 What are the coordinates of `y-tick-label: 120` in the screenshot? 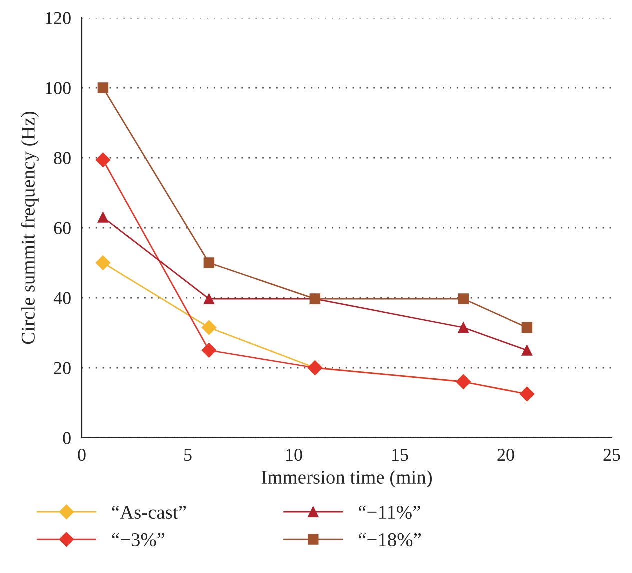 It's located at (58, 18).